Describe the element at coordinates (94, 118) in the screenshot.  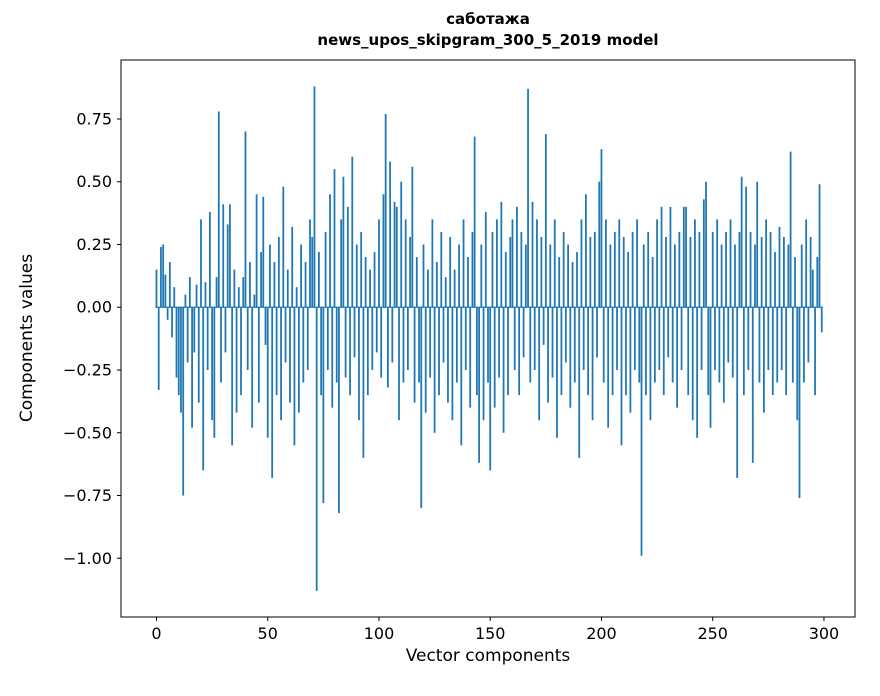
I see `y-tick-label: 0.75` at that location.